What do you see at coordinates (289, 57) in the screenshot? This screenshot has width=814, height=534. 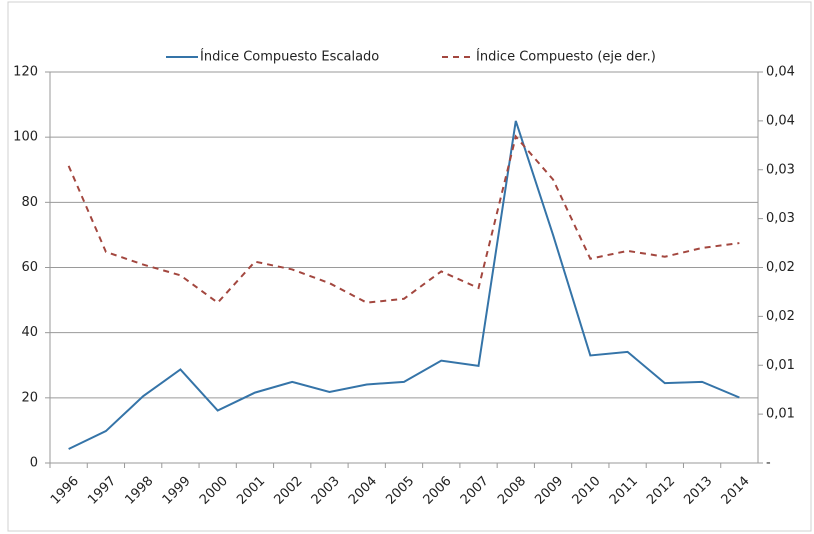 I see `legend-label: Índice Compuesto Escalado` at bounding box center [289, 57].